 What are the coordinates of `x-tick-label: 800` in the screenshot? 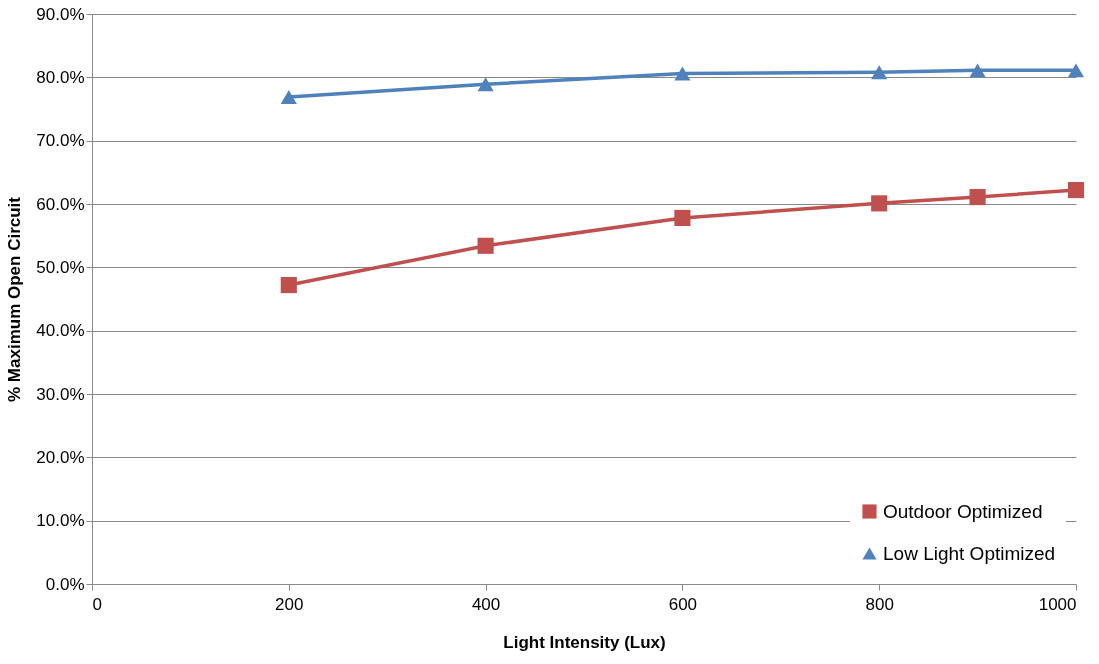 It's located at (879, 604).